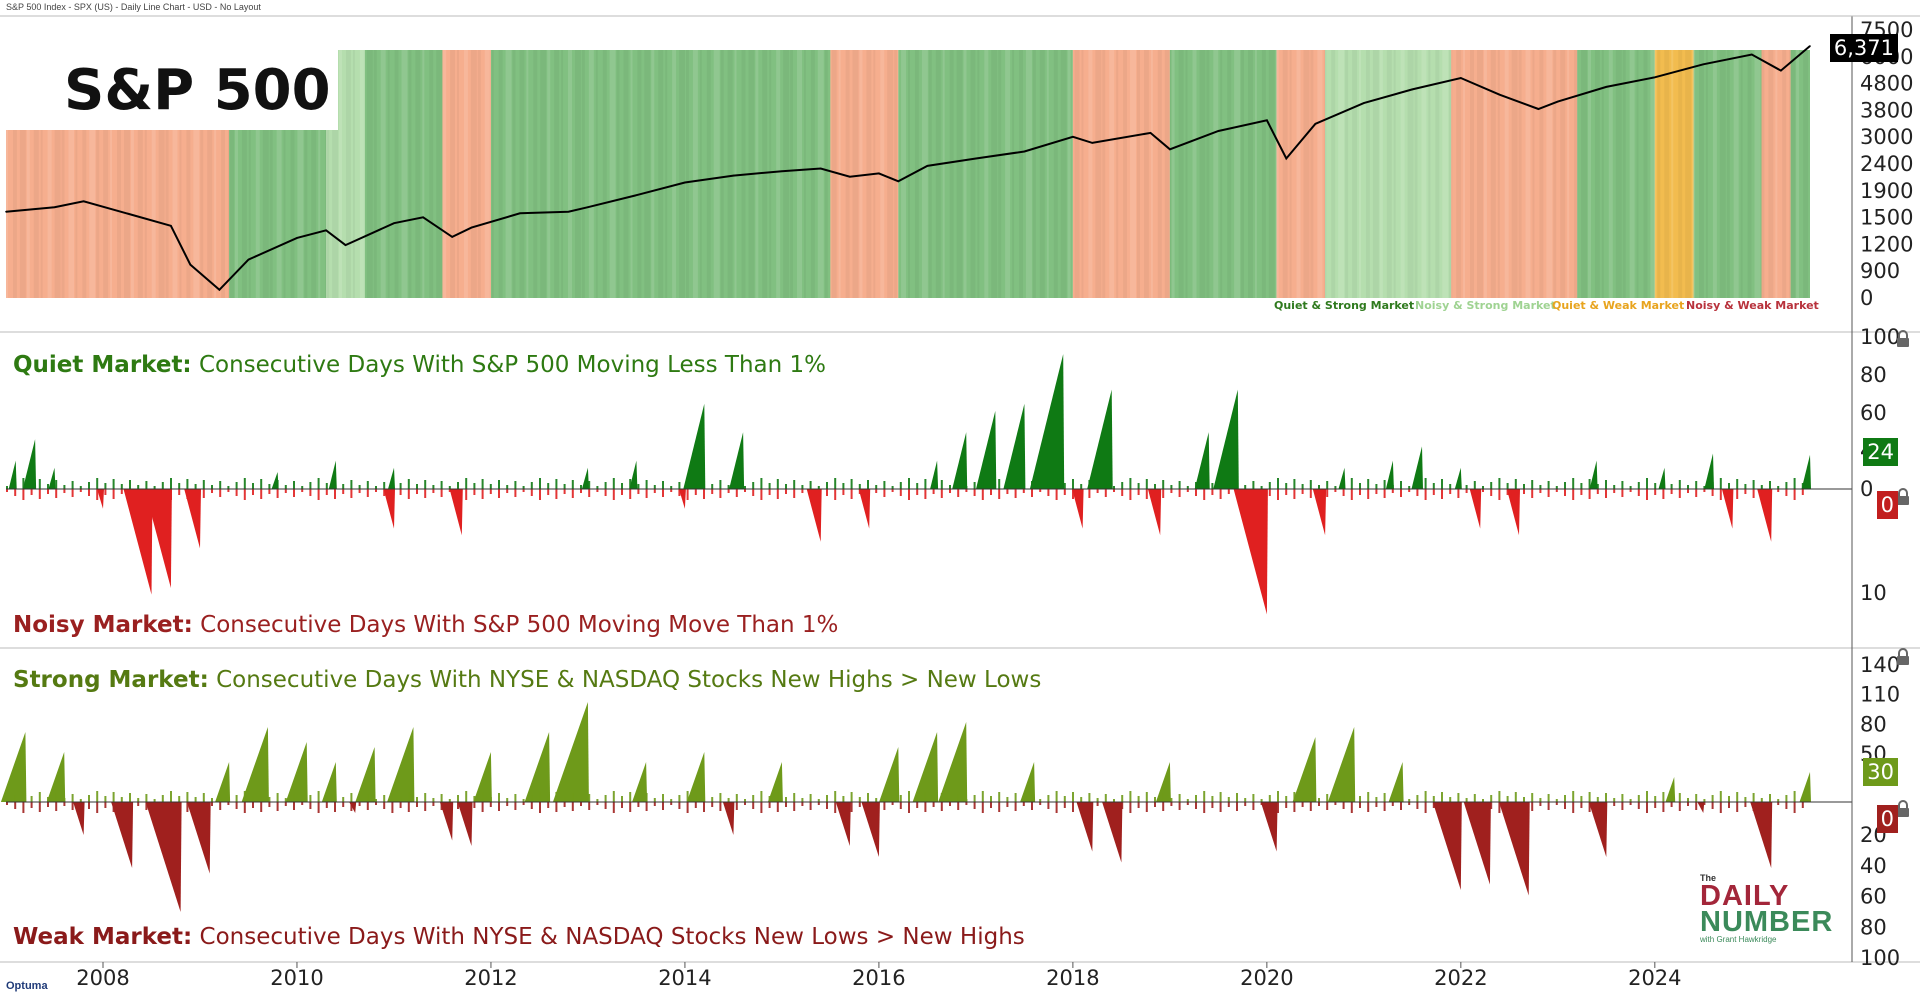  What do you see at coordinates (1301, 174) in the screenshot?
I see `regime-band` at bounding box center [1301, 174].